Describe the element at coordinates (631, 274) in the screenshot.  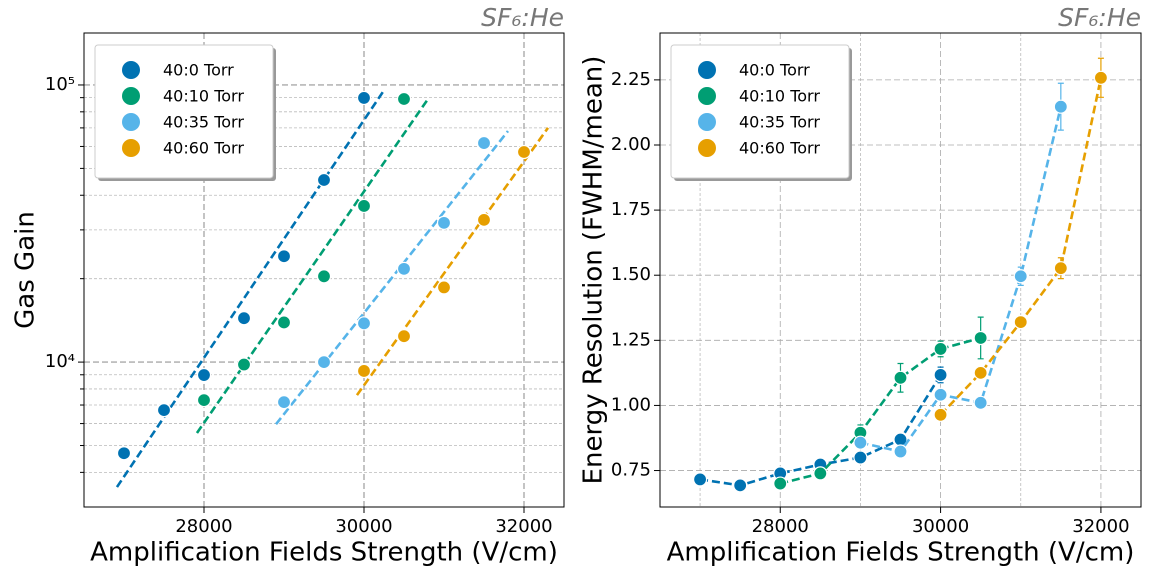
I see `y-tick-label: 1.50` at that location.